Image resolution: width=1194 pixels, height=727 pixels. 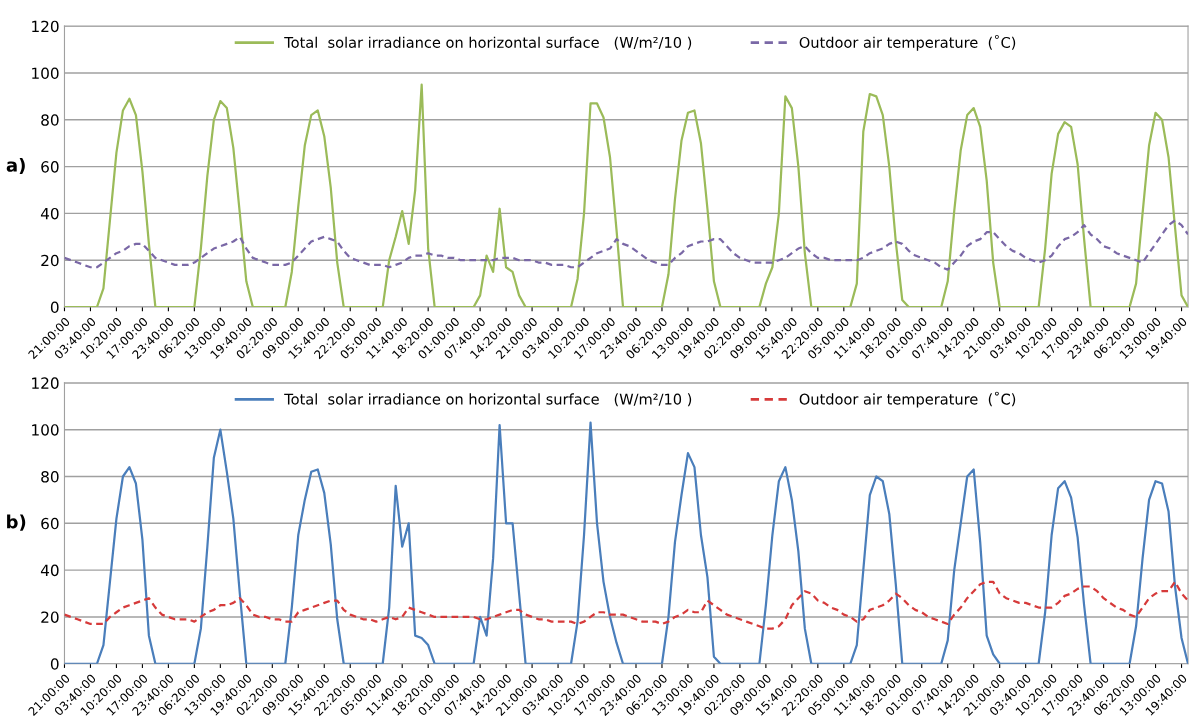 I want to click on text: a), so click(x=15, y=165).